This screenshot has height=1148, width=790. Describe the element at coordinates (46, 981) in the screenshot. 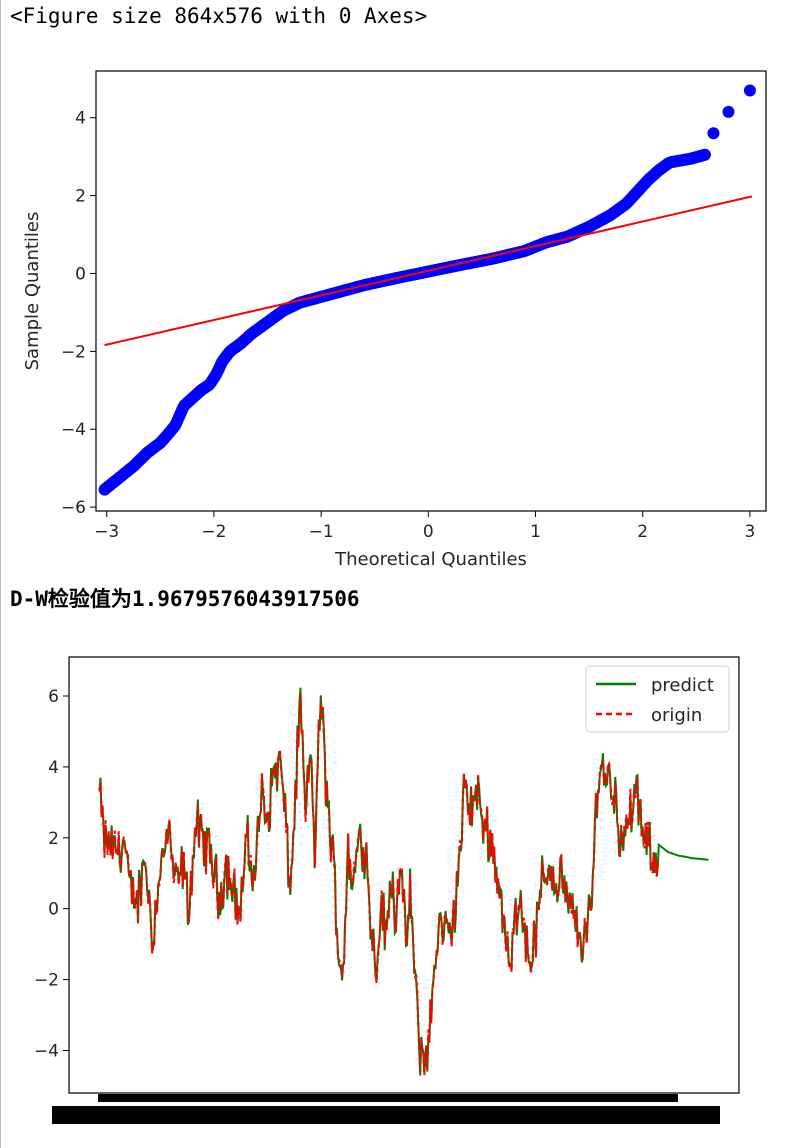

I see `ts-y-tick-label: −2` at that location.